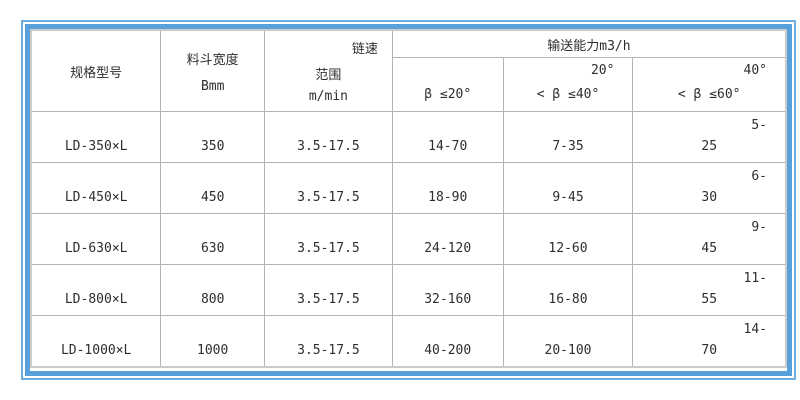 This screenshot has width=800, height=400. What do you see at coordinates (568, 95) in the screenshot?
I see `header-capacity-angle-20-40-line2: < β ≤40°` at bounding box center [568, 95].